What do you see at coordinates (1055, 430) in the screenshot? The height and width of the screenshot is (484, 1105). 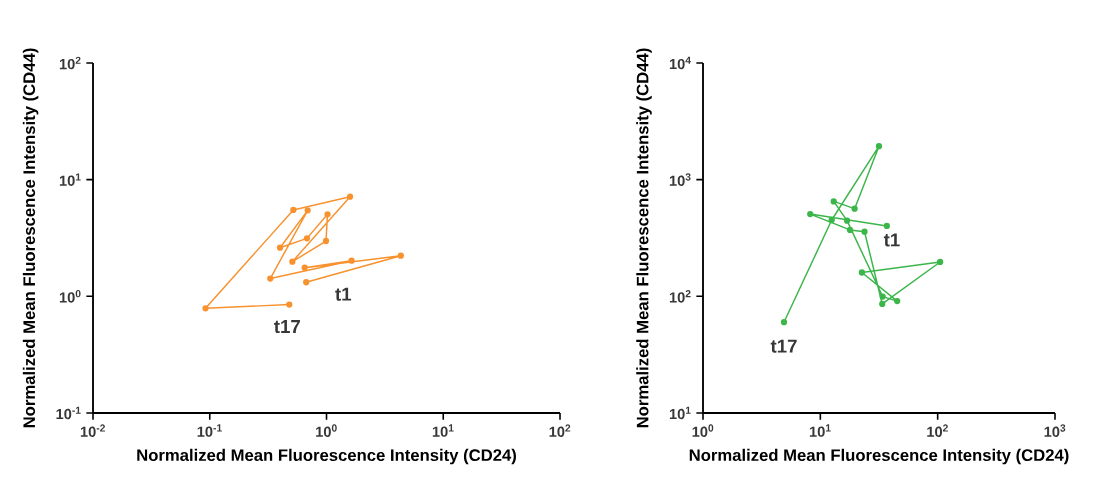 I see `x-tick-label: 10$^{3}$` at bounding box center [1055, 430].